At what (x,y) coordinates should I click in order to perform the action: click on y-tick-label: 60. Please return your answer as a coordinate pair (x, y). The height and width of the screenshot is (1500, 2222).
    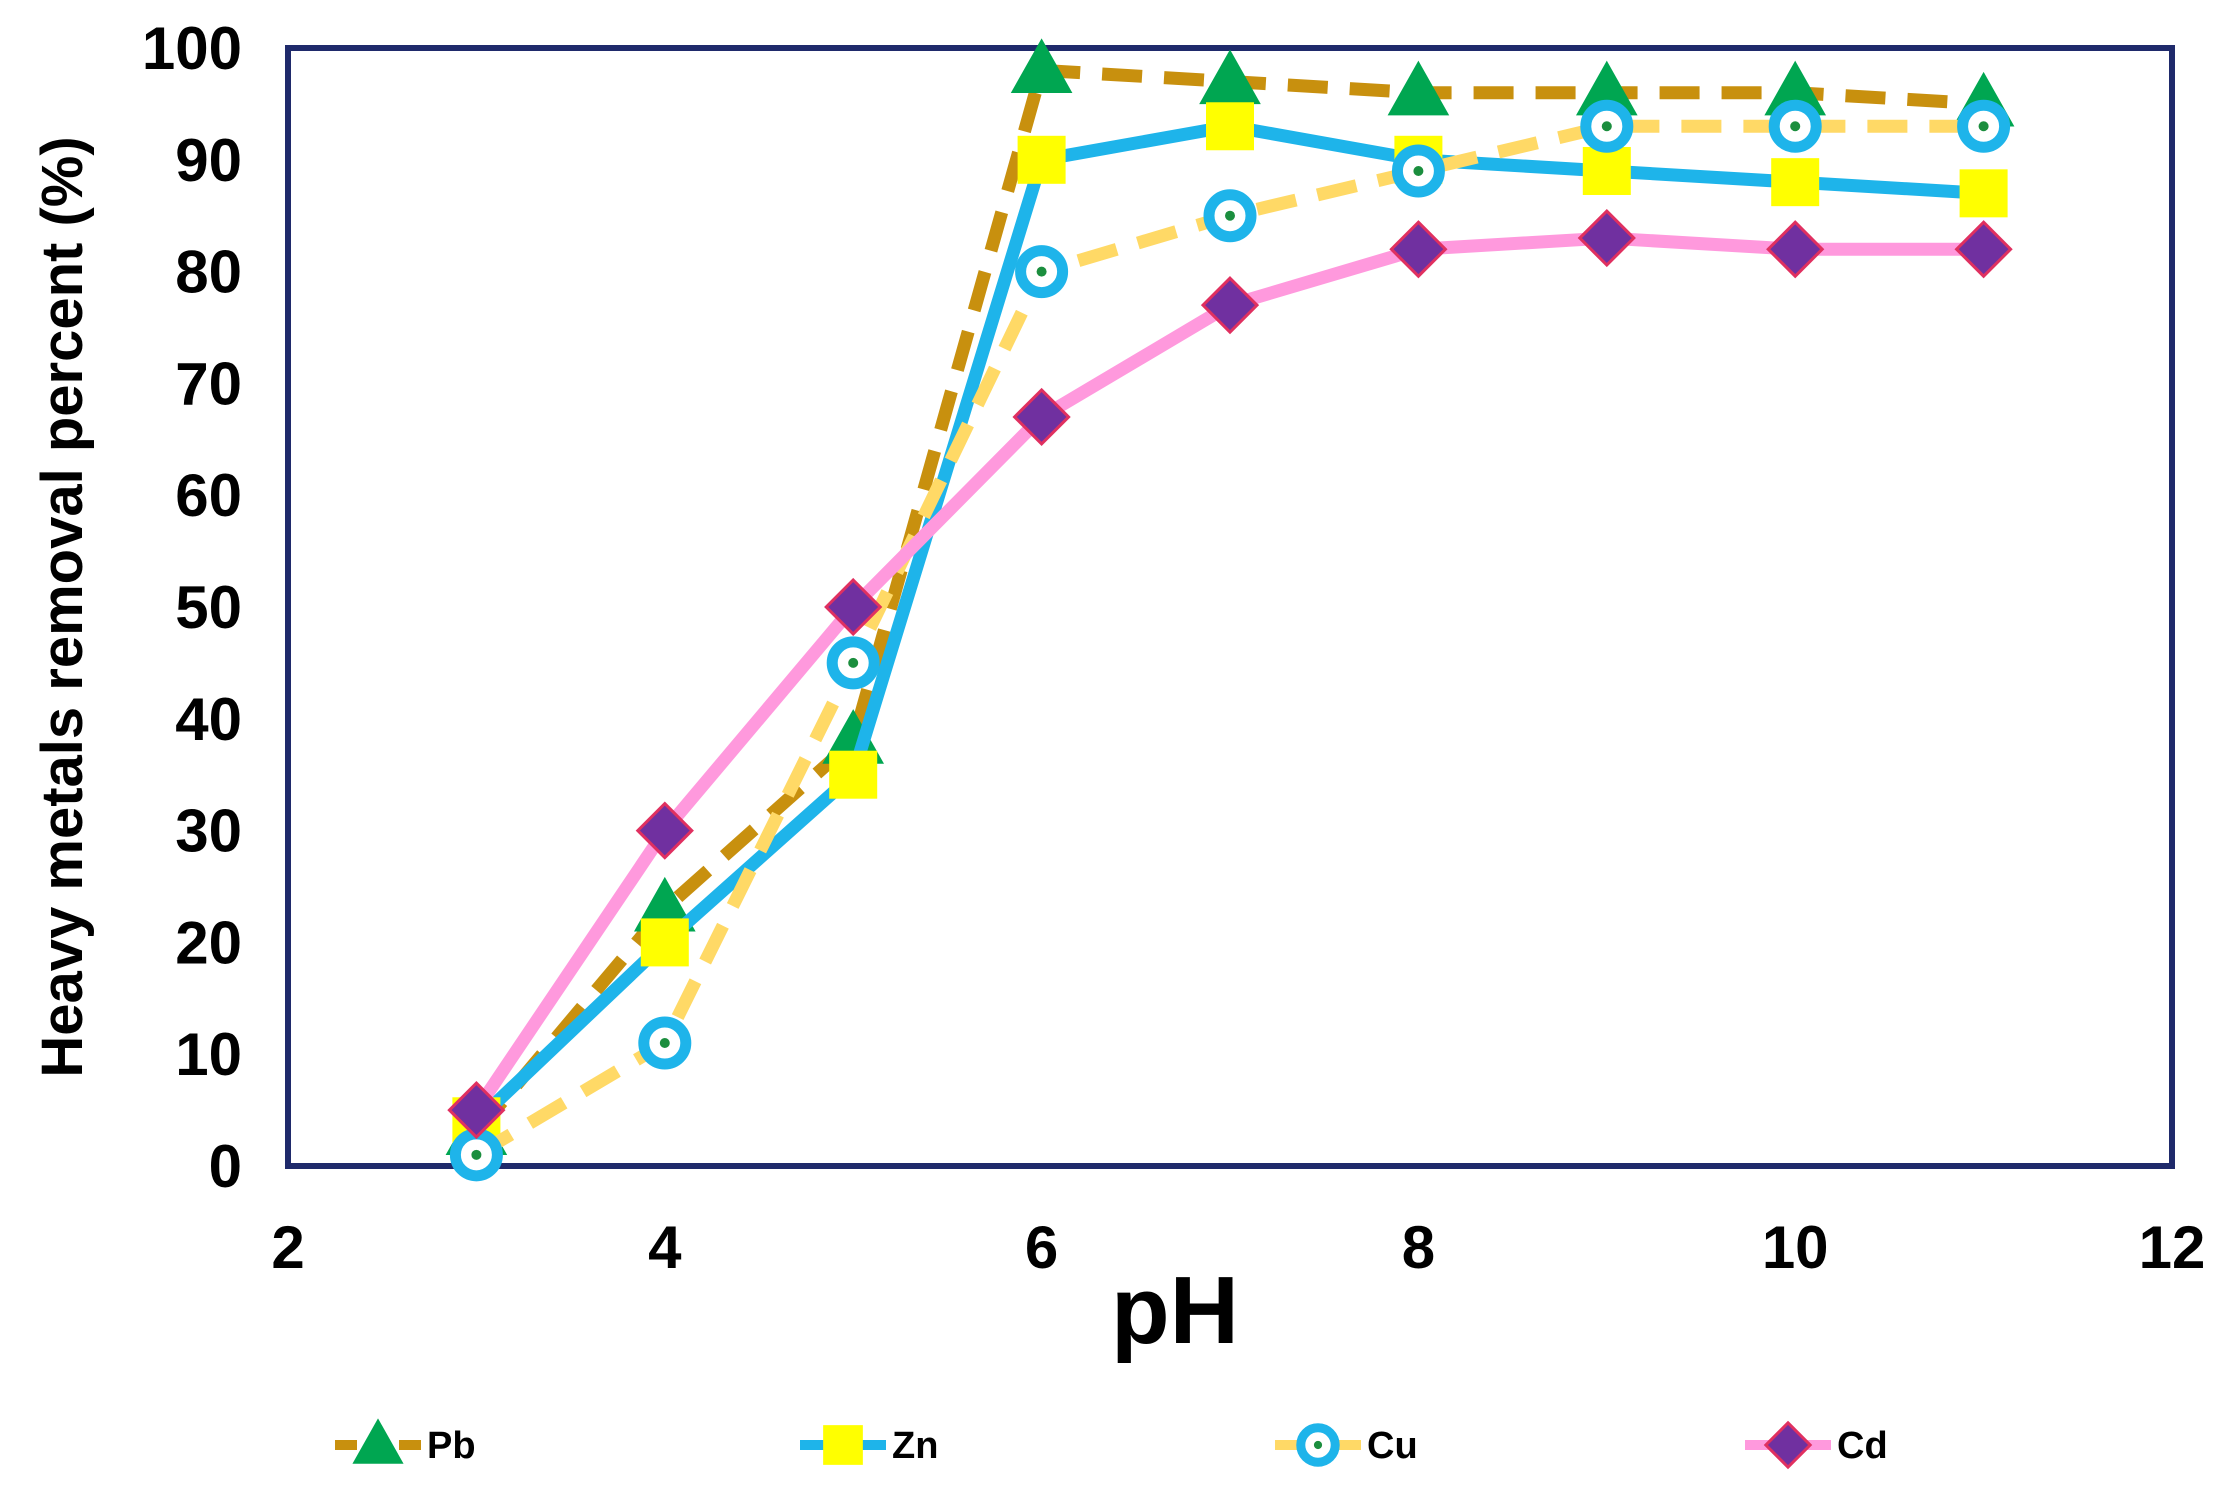
    Looking at the image, I should click on (208, 495).